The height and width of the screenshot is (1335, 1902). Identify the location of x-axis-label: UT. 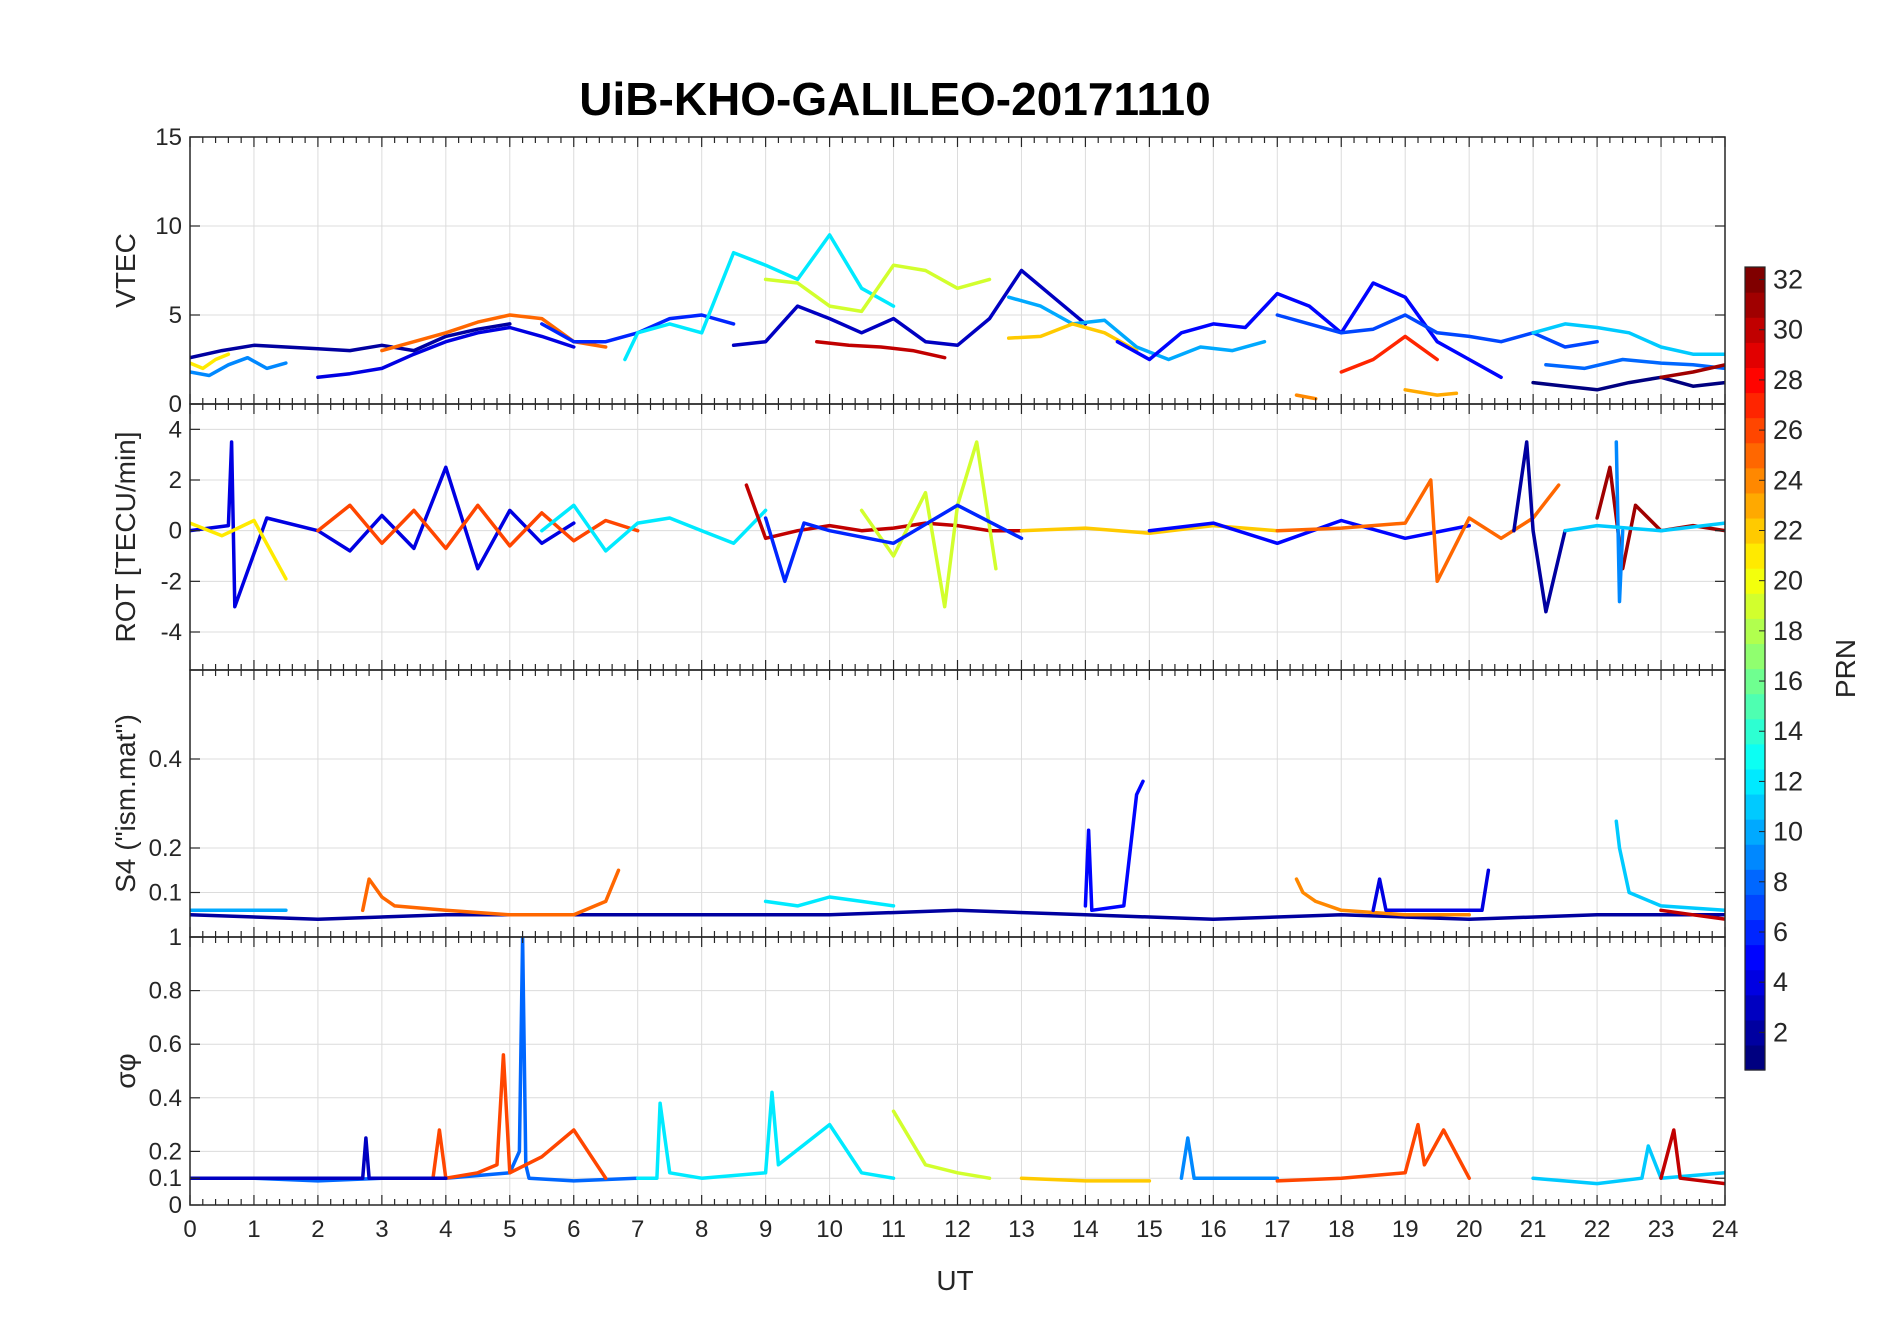
(954, 1280).